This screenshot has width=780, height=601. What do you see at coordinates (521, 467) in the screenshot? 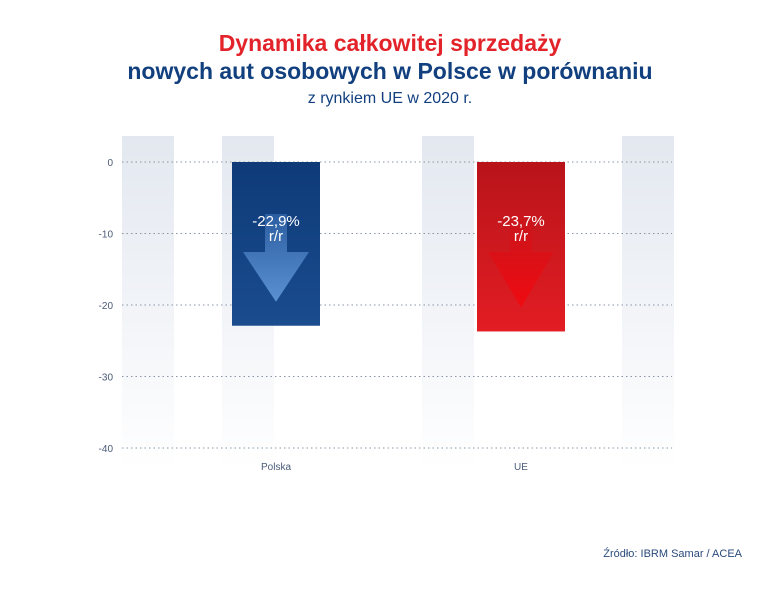
I see `x-tick-label: UE` at bounding box center [521, 467].